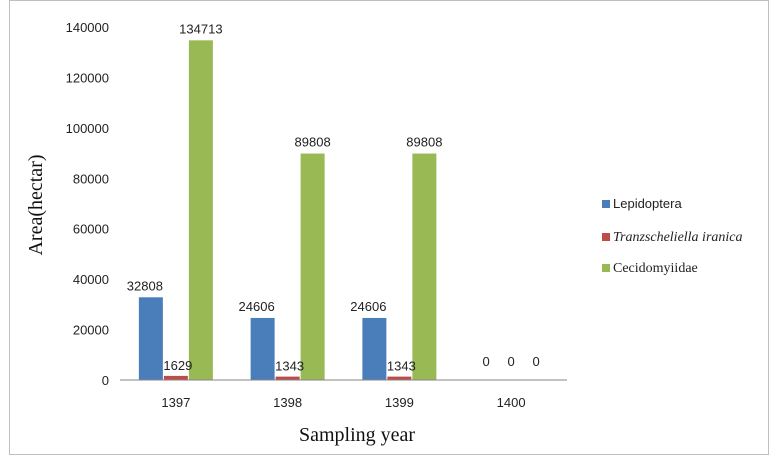 This screenshot has width=779, height=461. What do you see at coordinates (655, 268) in the screenshot?
I see `legend-label-cecidomyiidae: Cecidomyiidae` at bounding box center [655, 268].